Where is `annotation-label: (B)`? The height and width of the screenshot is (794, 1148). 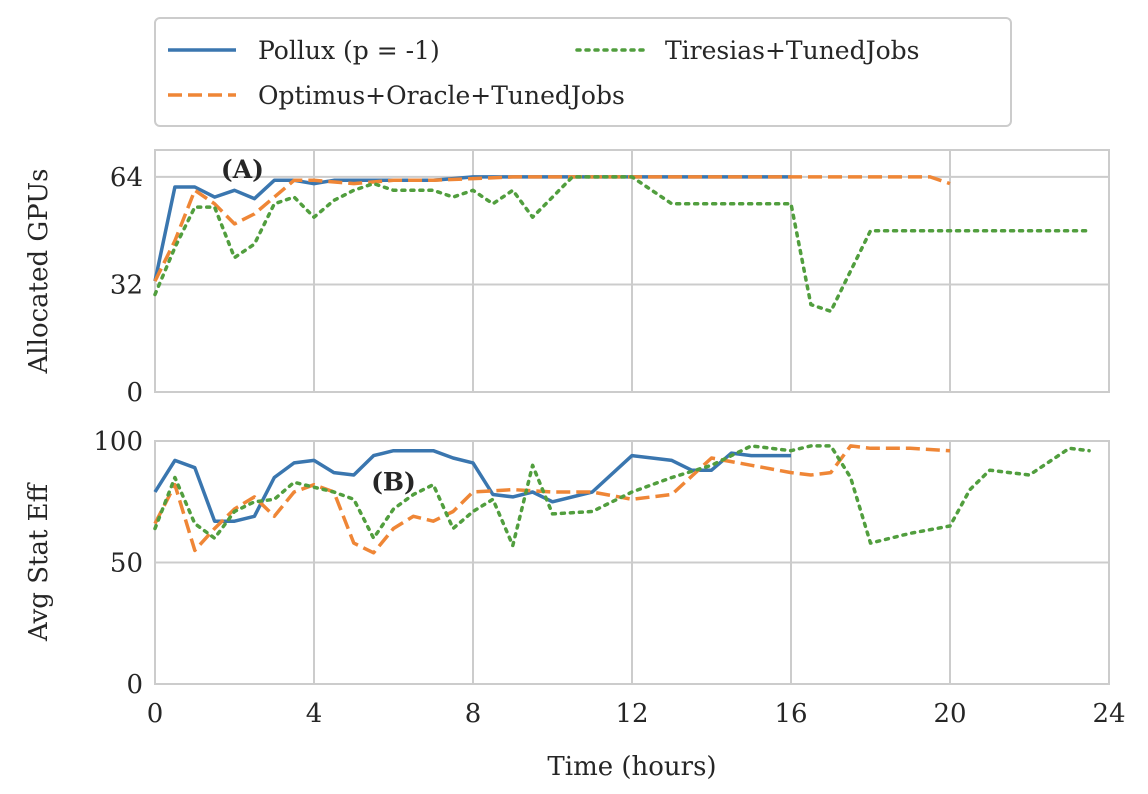
annotation-label: (B) is located at coordinates (393, 481).